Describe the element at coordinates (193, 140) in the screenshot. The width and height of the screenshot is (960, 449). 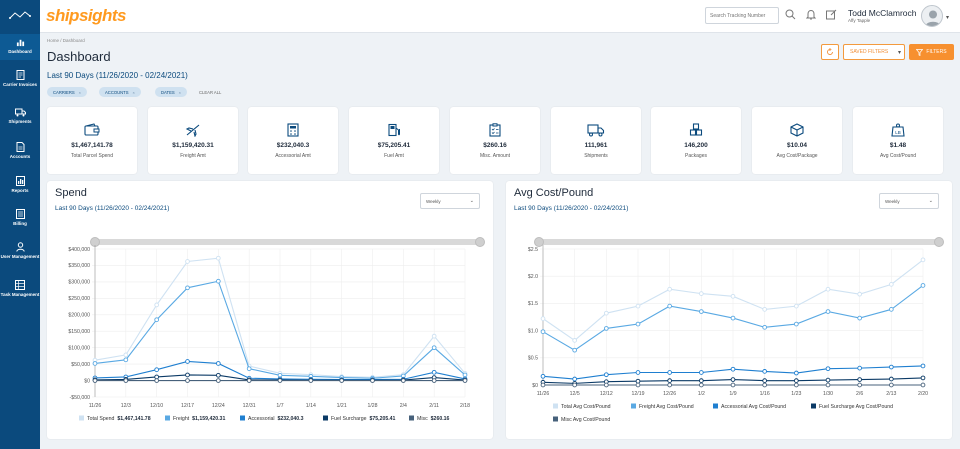
I see `kpi-freight-amt: $1,159,420.31 Freight Amt` at that location.